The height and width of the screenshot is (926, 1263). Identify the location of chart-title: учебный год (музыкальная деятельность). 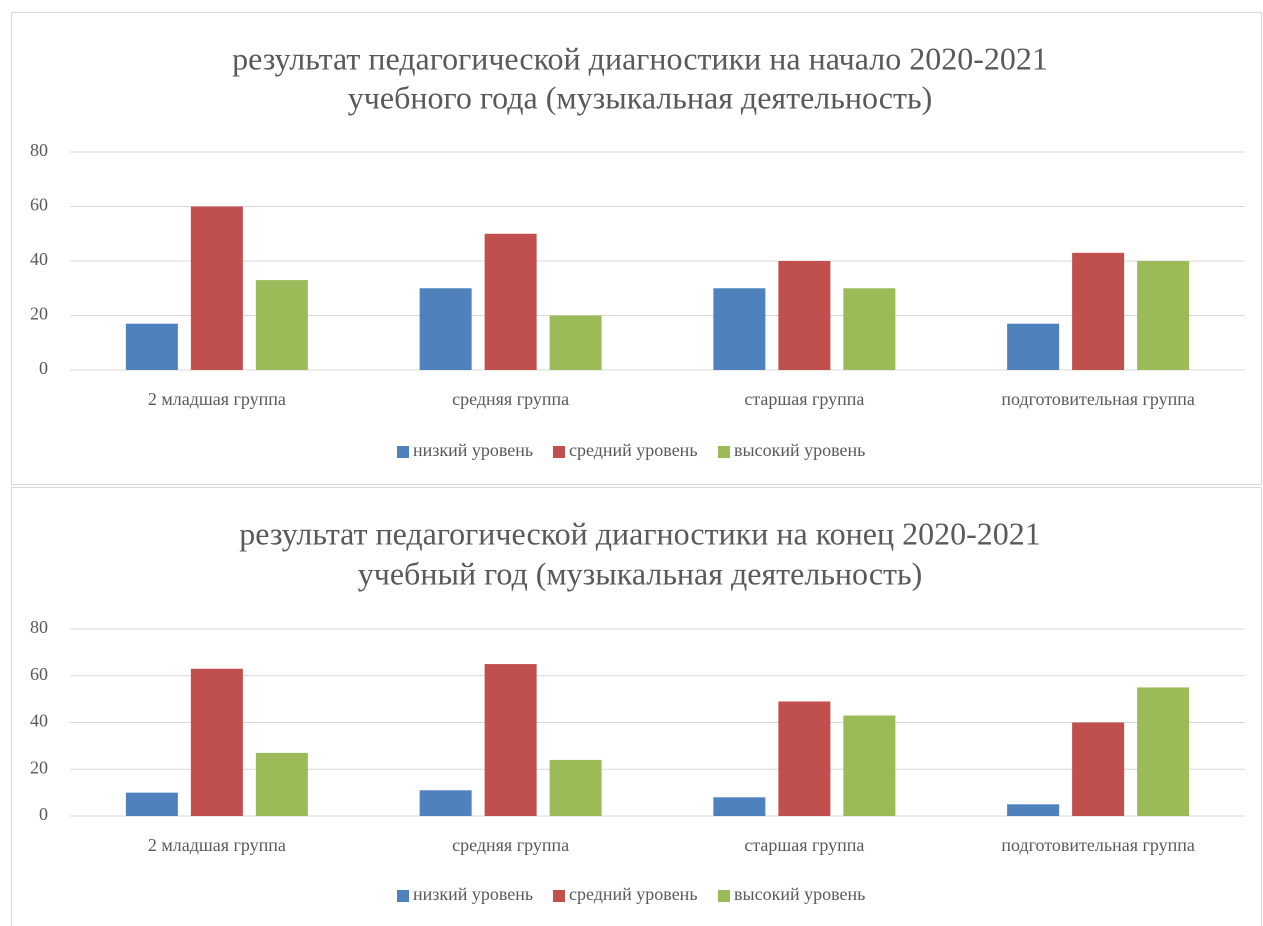
(640, 573).